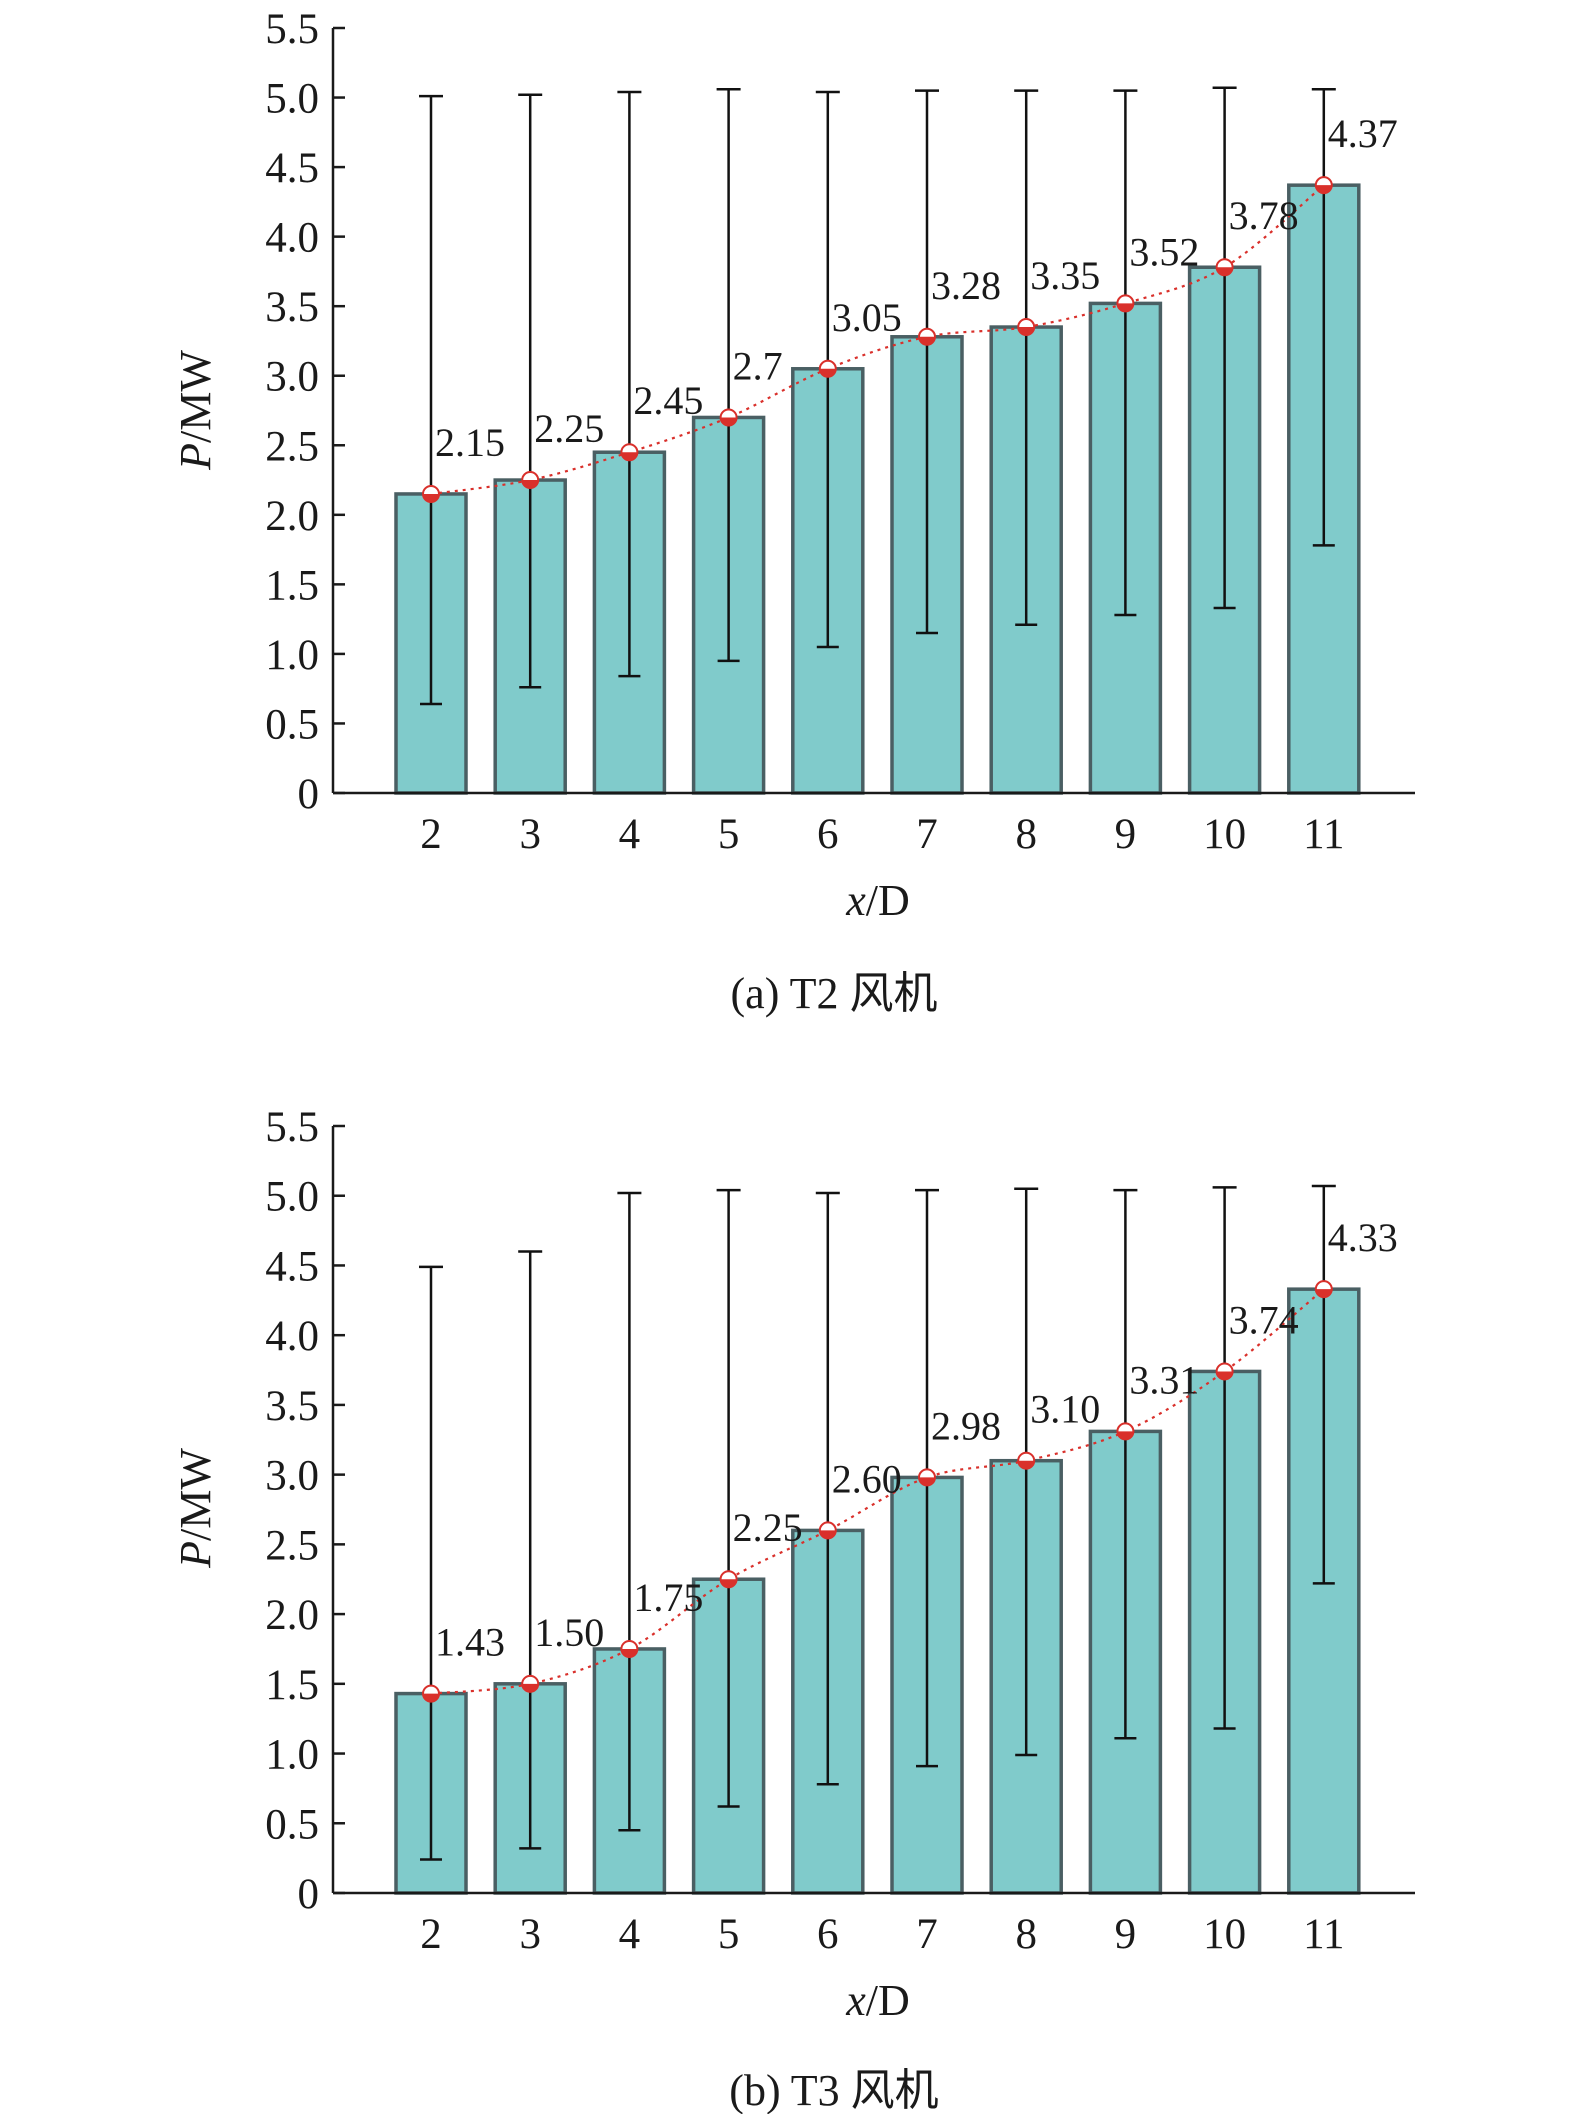 Image resolution: width=1575 pixels, height=2114 pixels. I want to click on data-label: 4.37, so click(1363, 133).